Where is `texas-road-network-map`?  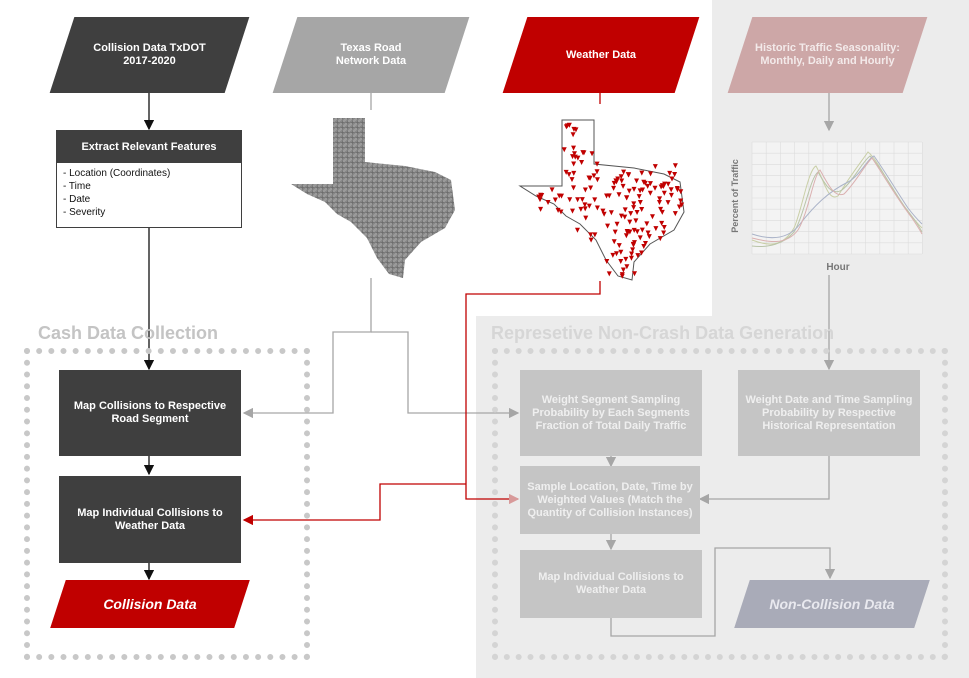 texas-road-network-map is located at coordinates (373, 198).